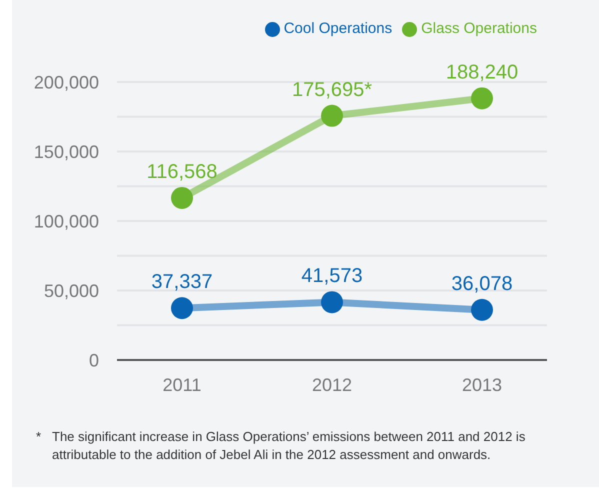 The height and width of the screenshot is (495, 599). Describe the element at coordinates (182, 282) in the screenshot. I see `data-label: 37,337` at that location.